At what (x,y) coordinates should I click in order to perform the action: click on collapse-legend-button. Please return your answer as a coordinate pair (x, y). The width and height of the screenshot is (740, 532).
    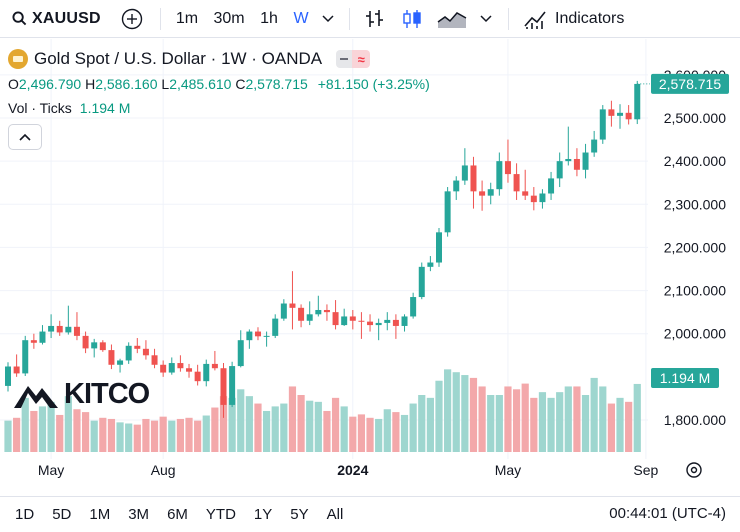
    Looking at the image, I should click on (25, 137).